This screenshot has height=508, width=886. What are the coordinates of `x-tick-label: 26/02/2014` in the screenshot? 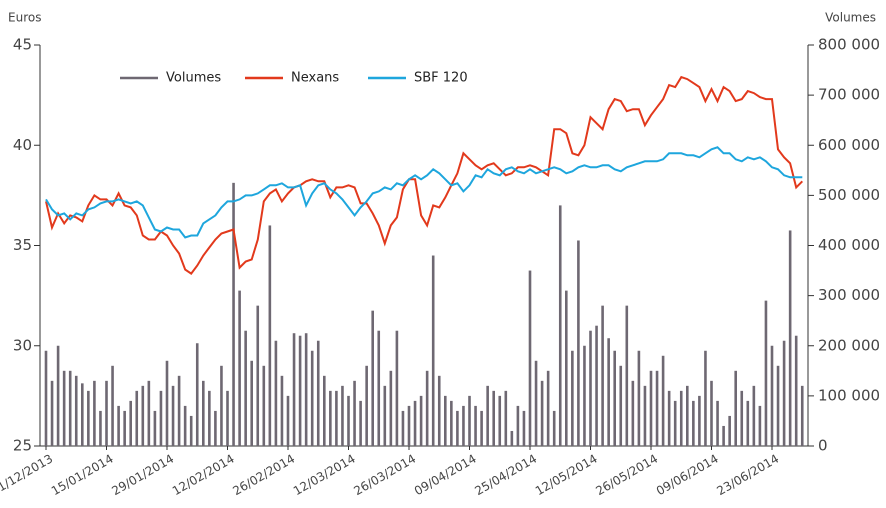 It's located at (263, 475).